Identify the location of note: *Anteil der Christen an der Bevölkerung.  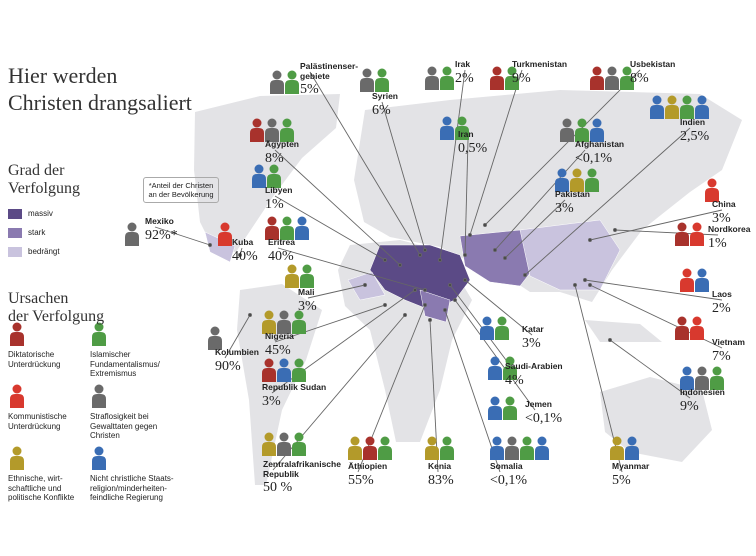
(181, 190).